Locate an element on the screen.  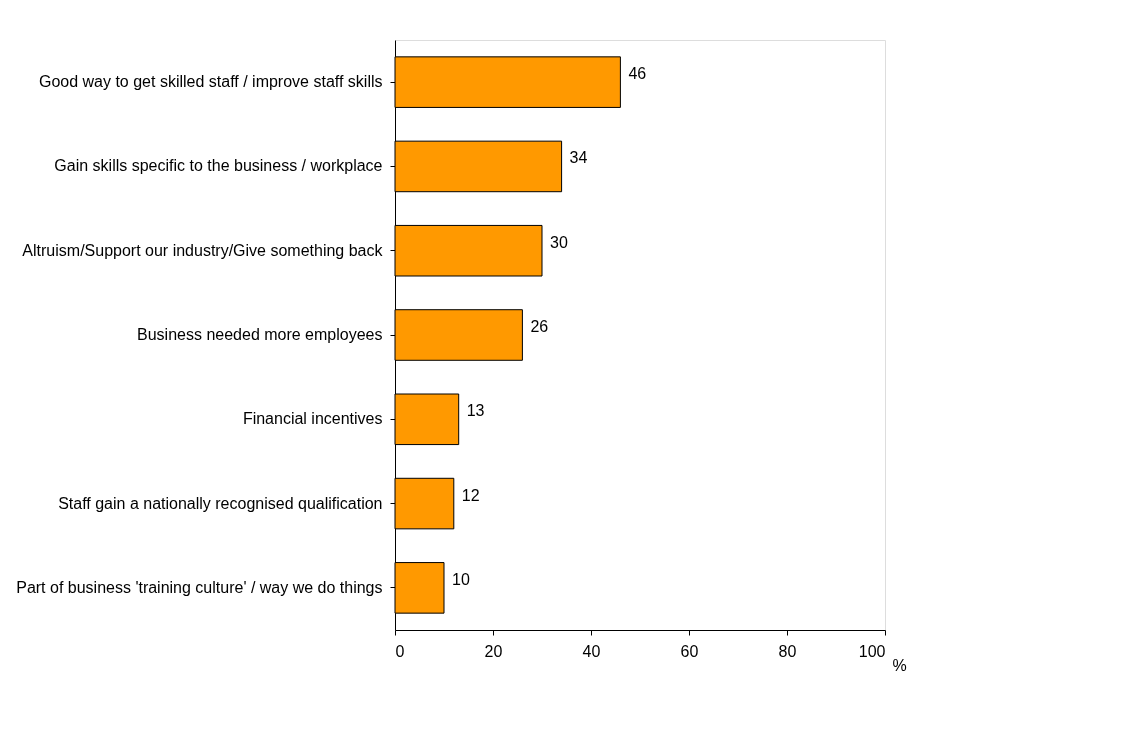
data-label: 13 is located at coordinates (475, 411).